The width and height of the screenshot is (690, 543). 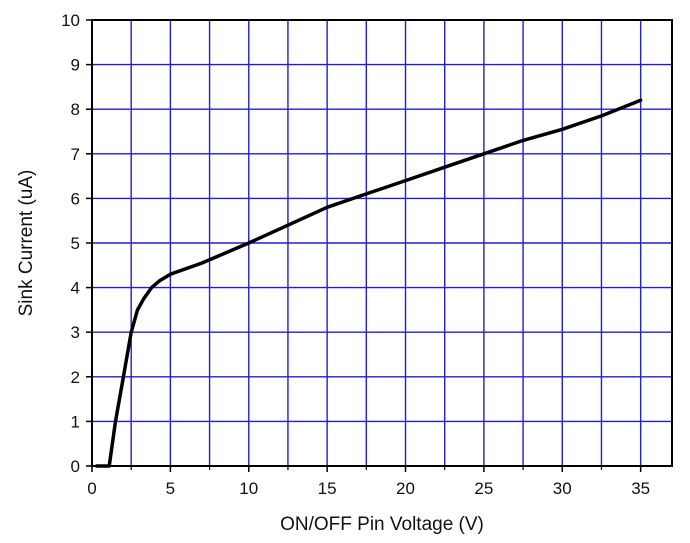 What do you see at coordinates (26, 243) in the screenshot?
I see `y-axis-title: Sink Current (uA)` at bounding box center [26, 243].